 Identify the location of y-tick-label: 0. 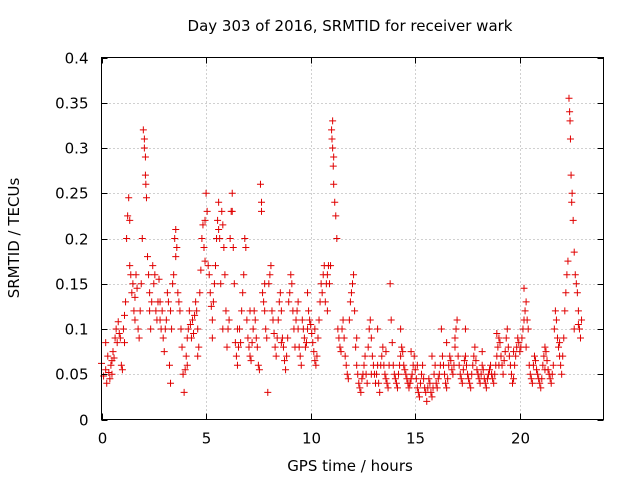
(84, 421).